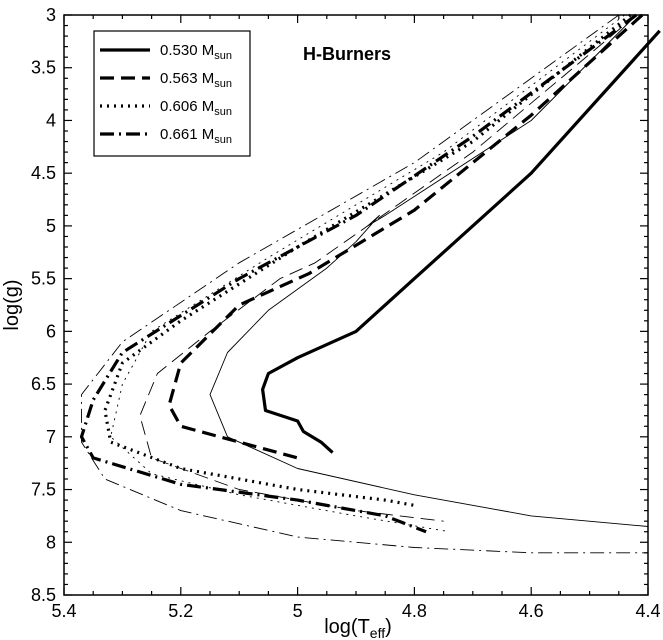  I want to click on y-tick-label: 7.5, so click(43, 490).